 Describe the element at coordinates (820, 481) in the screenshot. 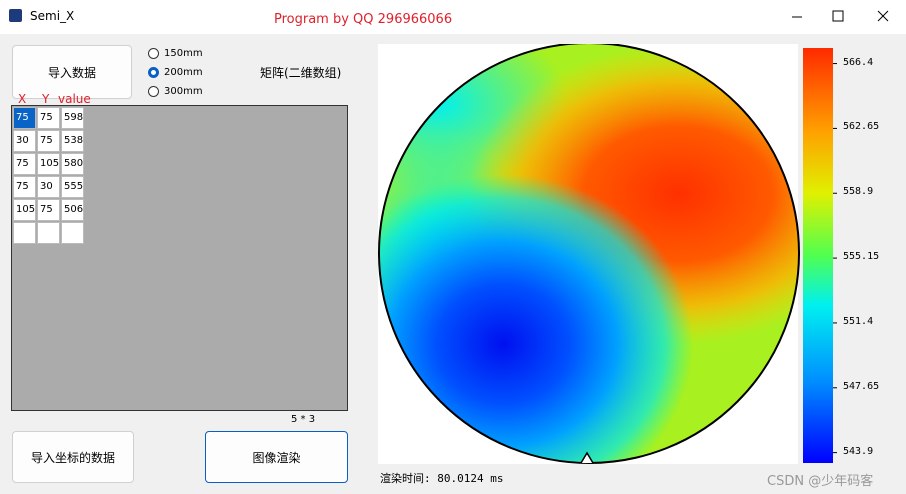

I see `watermark: CSDN @少年码客` at that location.